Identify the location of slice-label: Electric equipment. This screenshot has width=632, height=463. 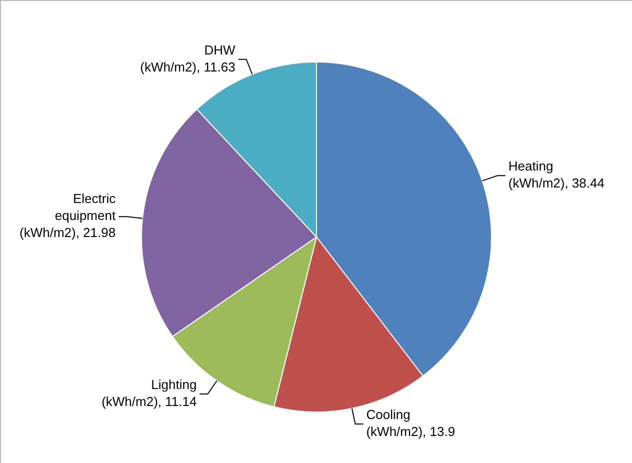
(85, 207).